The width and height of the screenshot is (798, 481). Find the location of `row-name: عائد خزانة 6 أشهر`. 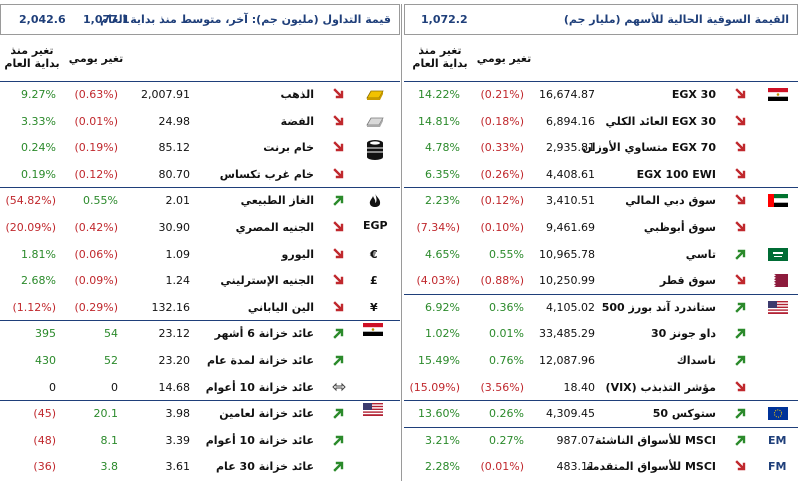

row-name: عائد خزانة 6 أشهر is located at coordinates (264, 334).